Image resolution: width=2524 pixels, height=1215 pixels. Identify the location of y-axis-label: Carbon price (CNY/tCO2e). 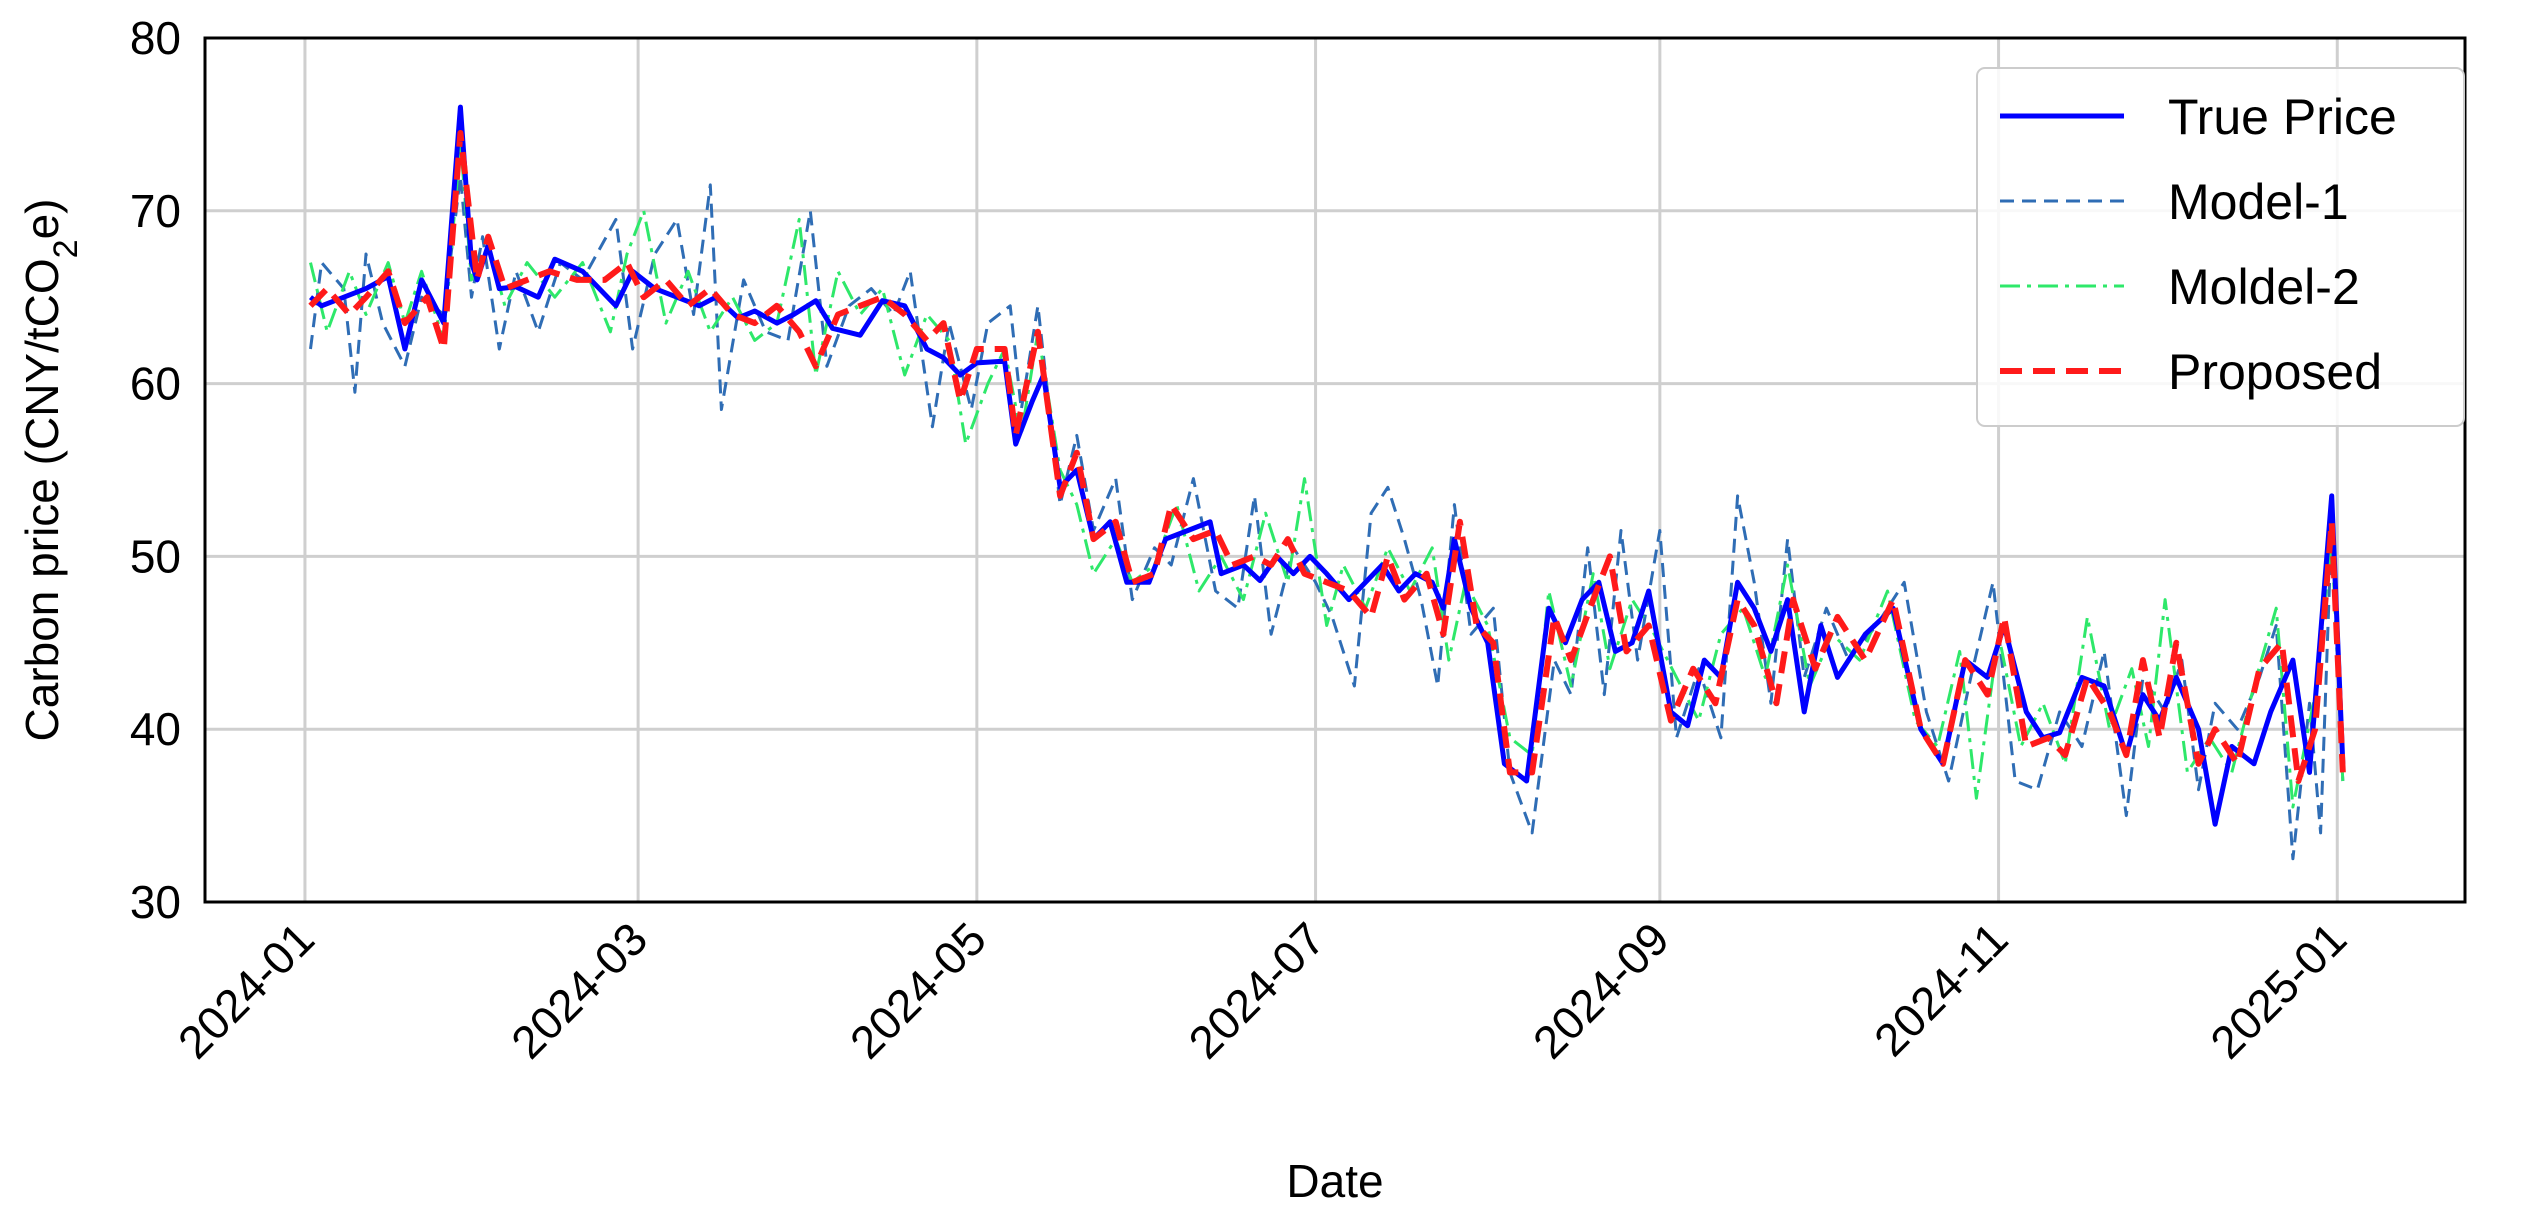
(50, 470).